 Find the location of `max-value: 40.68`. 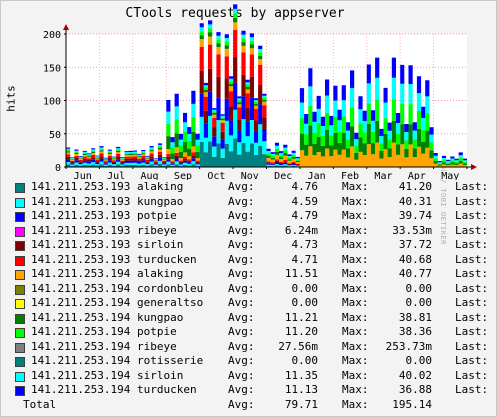

max-value: 40.68 is located at coordinates (415, 259).